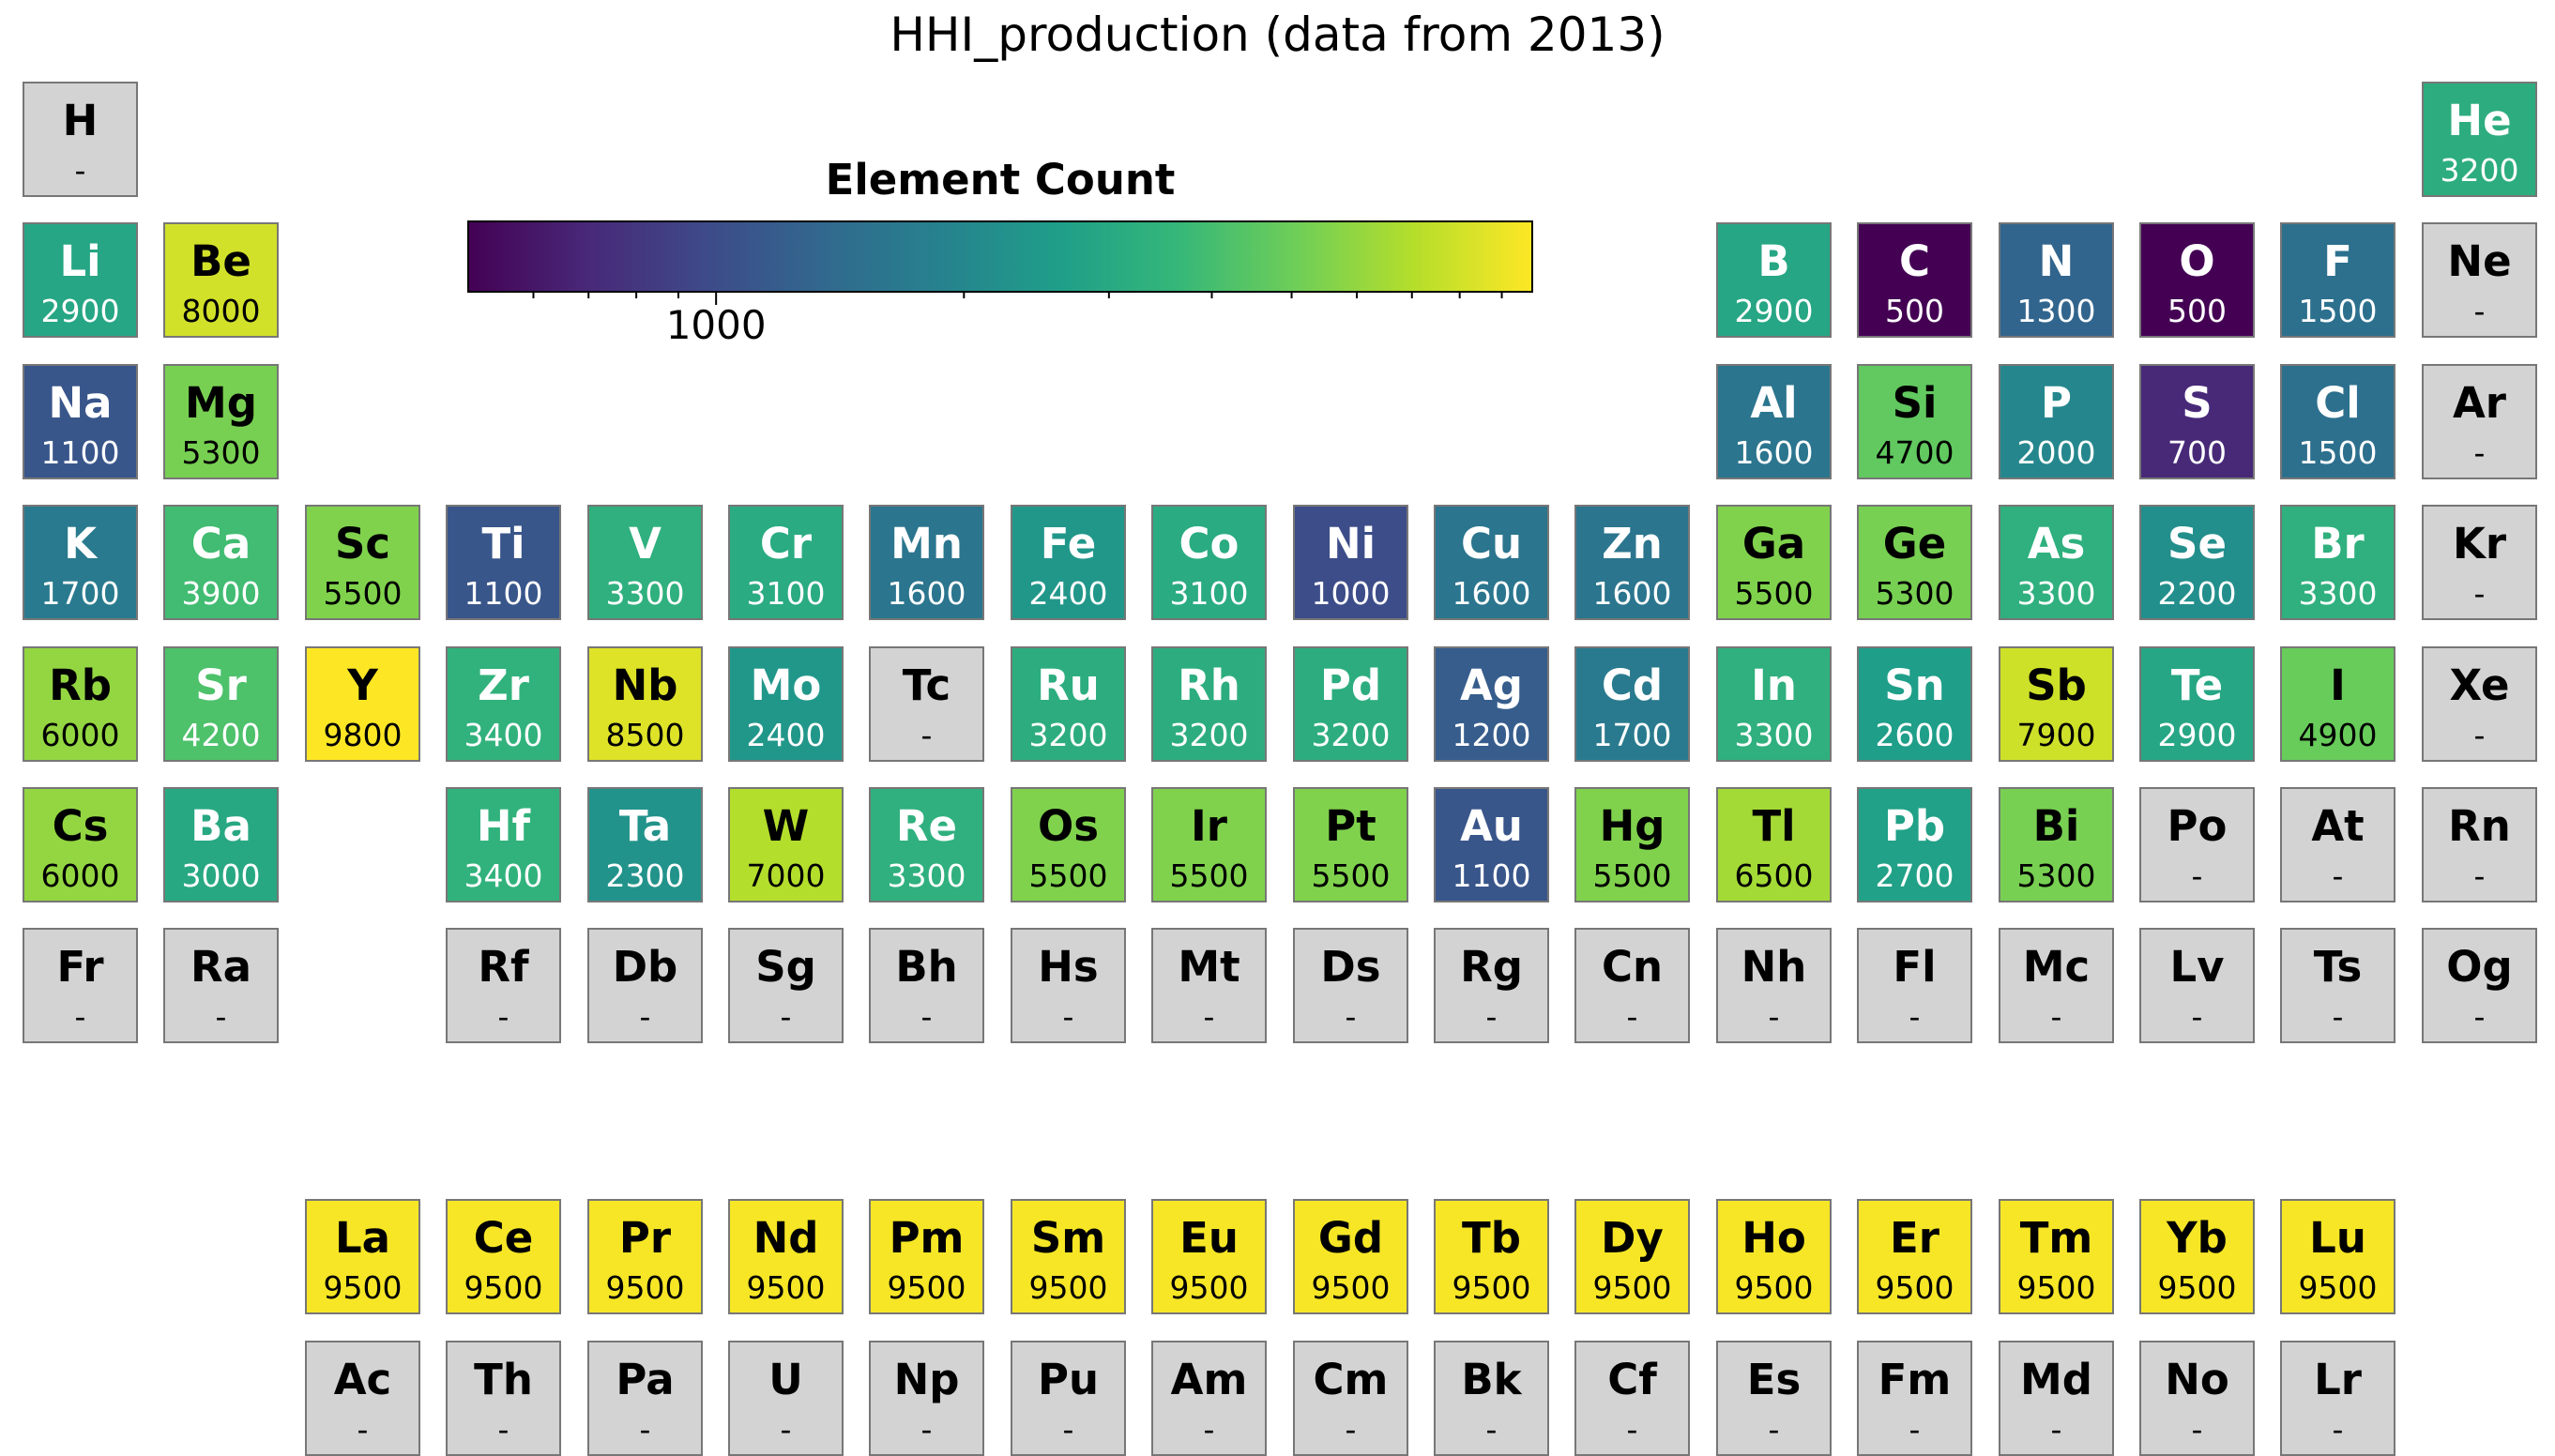 The height and width of the screenshot is (1456, 2555). I want to click on element-symbol: Os, so click(1068, 826).